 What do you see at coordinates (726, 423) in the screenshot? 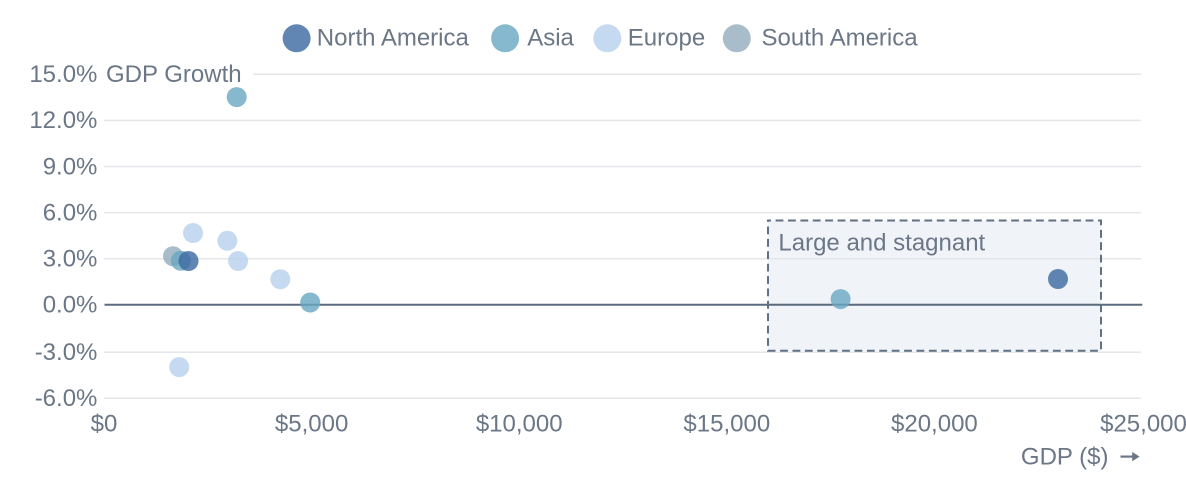
I see `svg-text: $15,000` at bounding box center [726, 423].